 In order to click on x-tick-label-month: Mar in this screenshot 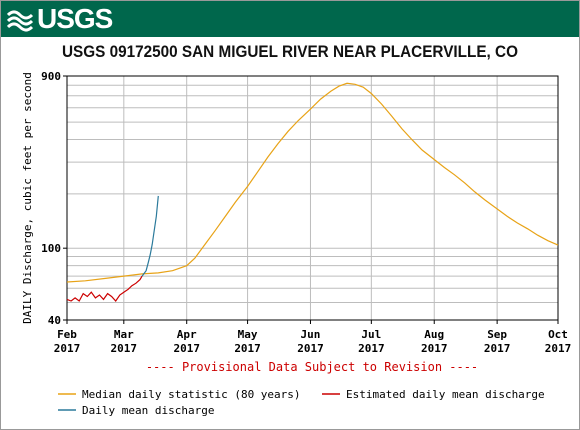, I will do `click(124, 334)`.